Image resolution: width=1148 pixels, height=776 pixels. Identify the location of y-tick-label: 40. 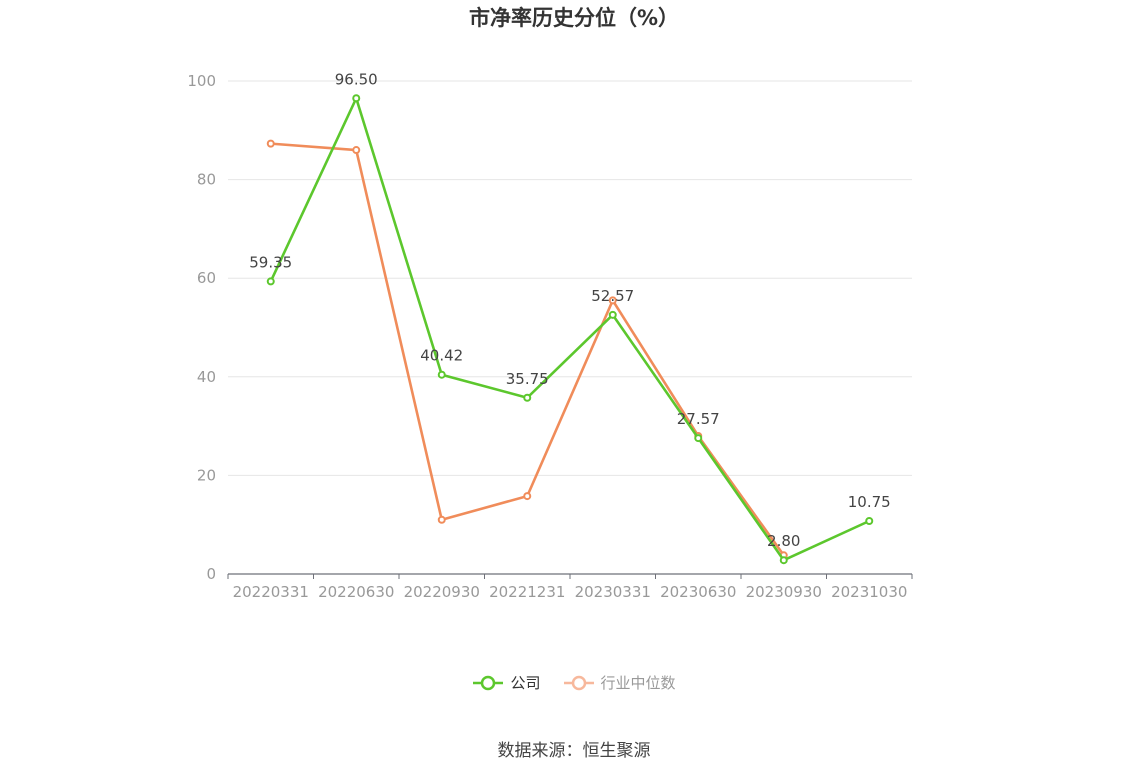
(206, 377).